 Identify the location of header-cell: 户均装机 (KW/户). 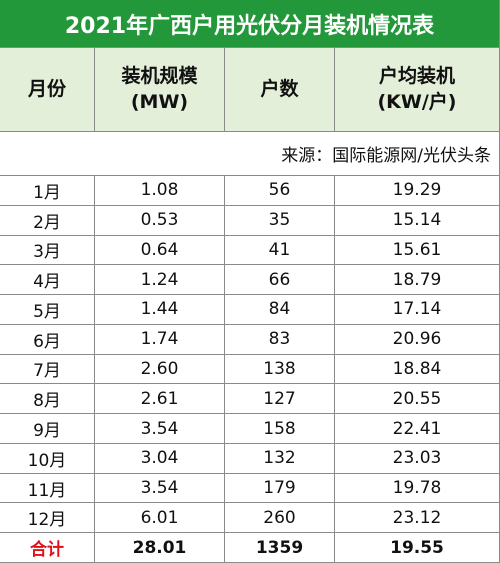
(417, 90).